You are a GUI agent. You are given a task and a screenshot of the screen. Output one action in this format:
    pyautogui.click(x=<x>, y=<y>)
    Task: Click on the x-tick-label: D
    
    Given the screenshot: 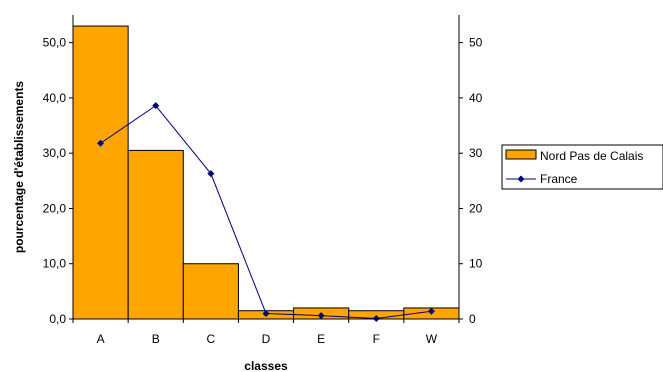 What is the action you would take?
    pyautogui.click(x=266, y=339)
    